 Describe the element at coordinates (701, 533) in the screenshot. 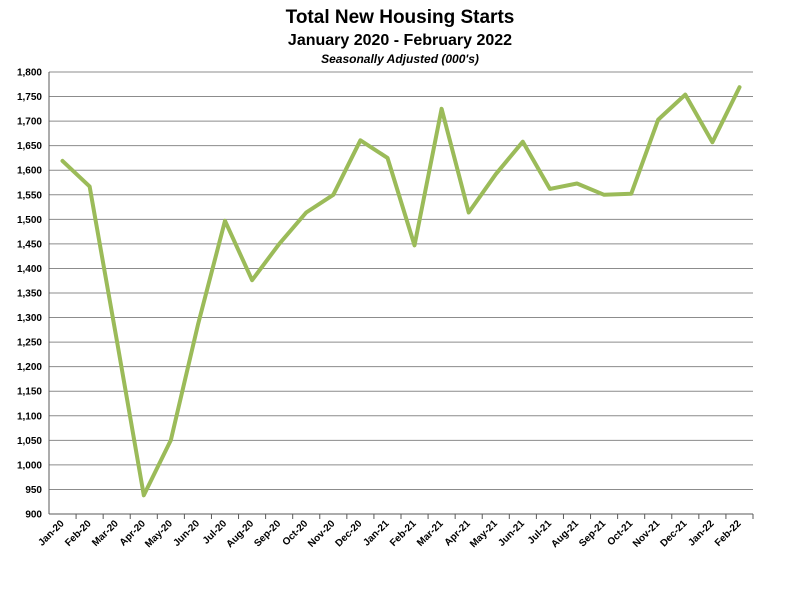

I see `x-tick-label: Jan-22` at that location.